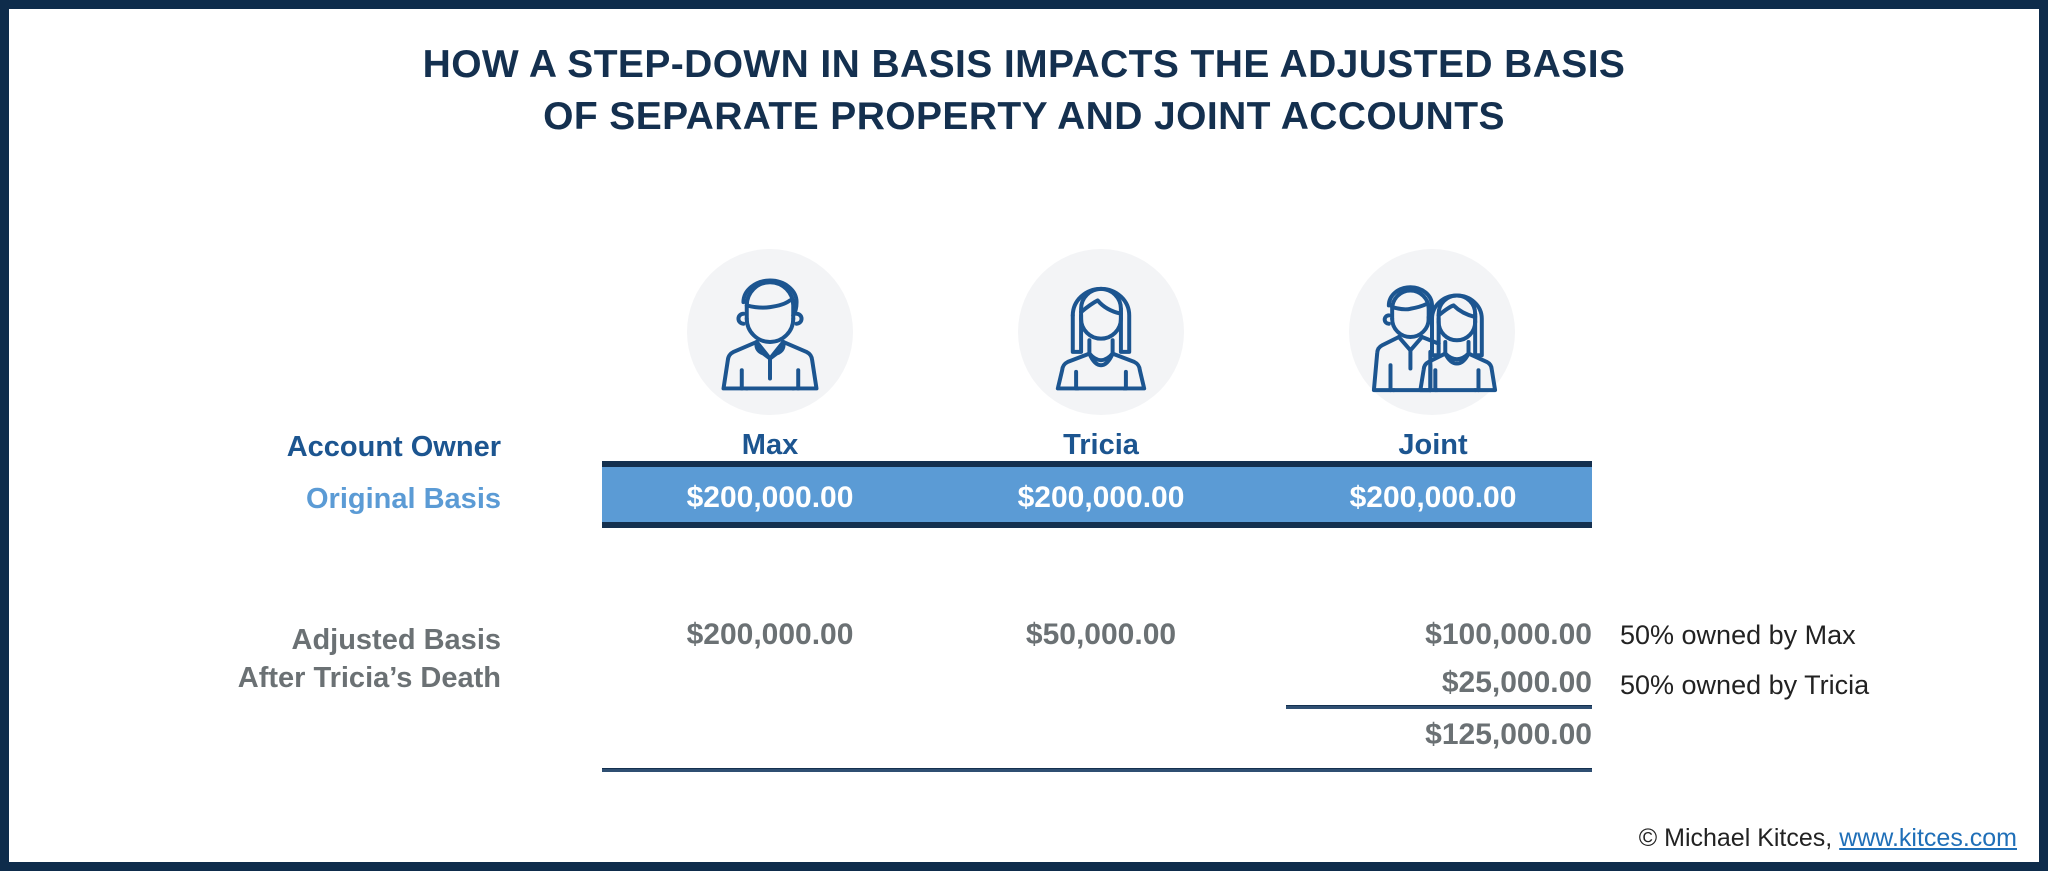 This screenshot has width=2048, height=871. I want to click on subtotal-rule, so click(1439, 707).